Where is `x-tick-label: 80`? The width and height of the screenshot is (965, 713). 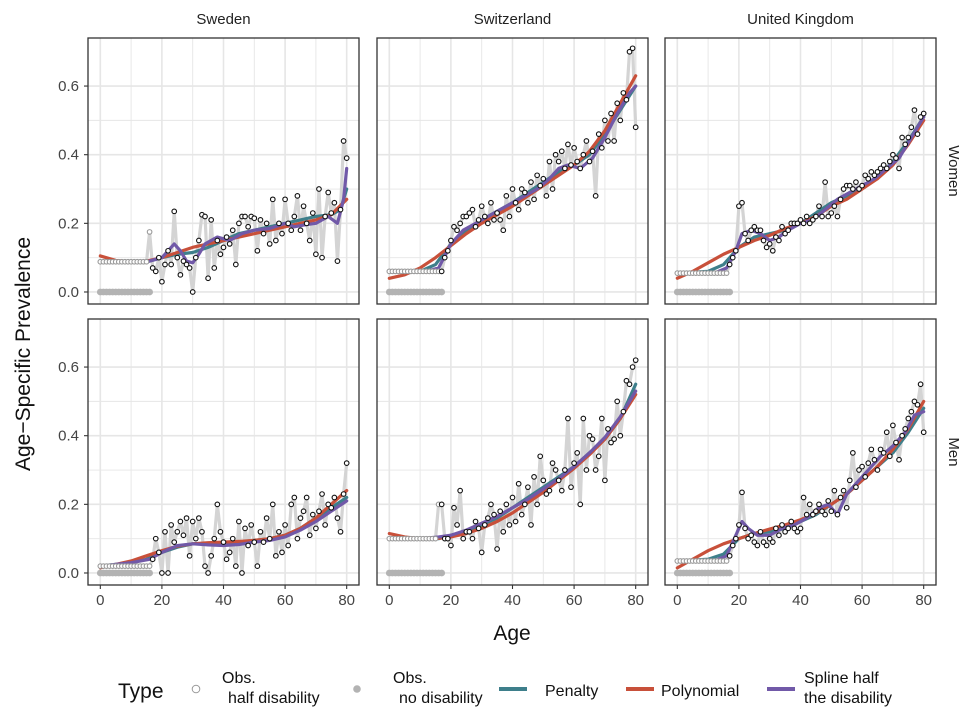 x-tick-label: 80 is located at coordinates (923, 600).